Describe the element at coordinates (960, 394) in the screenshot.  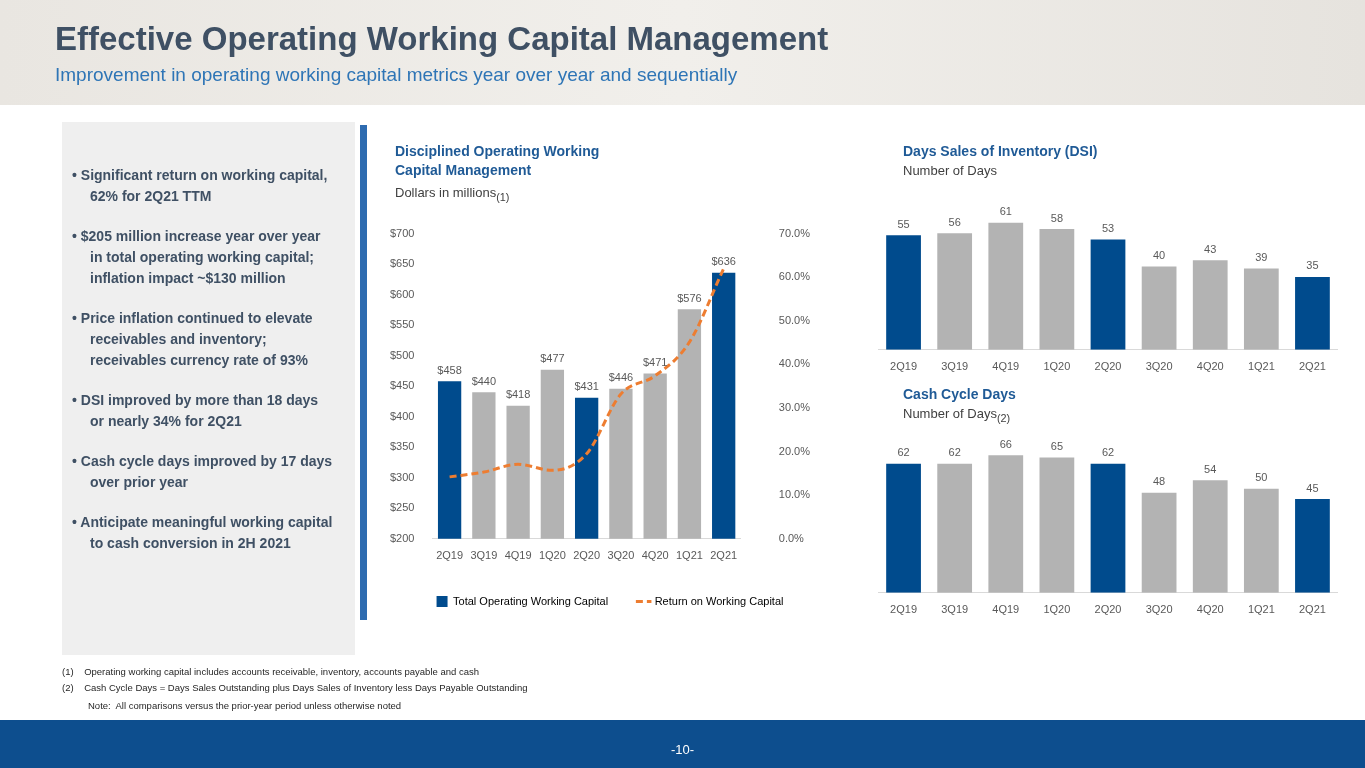
I see `chart-title: Cash Cycle Days` at that location.